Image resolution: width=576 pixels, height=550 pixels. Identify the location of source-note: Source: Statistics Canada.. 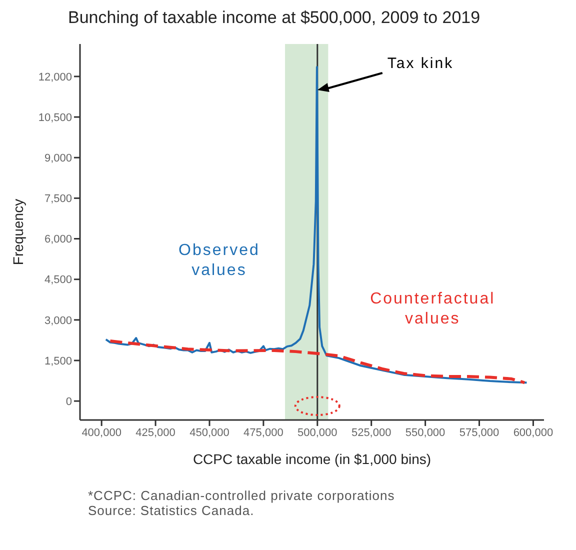
(172, 510).